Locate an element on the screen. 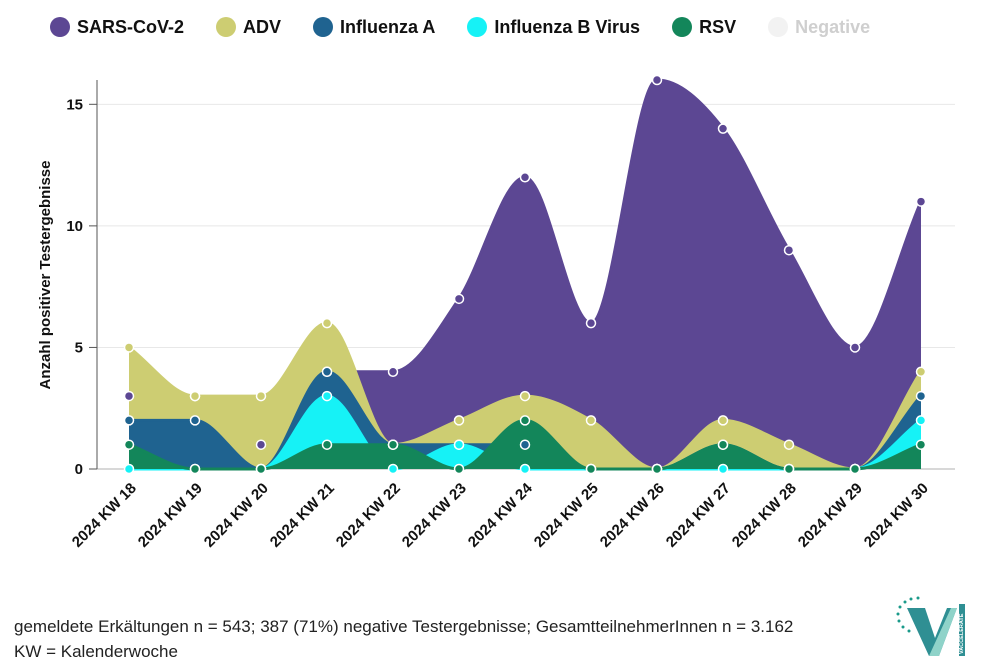 The width and height of the screenshot is (984, 672). x-tick-label: 2024 KW 26 is located at coordinates (632, 515).